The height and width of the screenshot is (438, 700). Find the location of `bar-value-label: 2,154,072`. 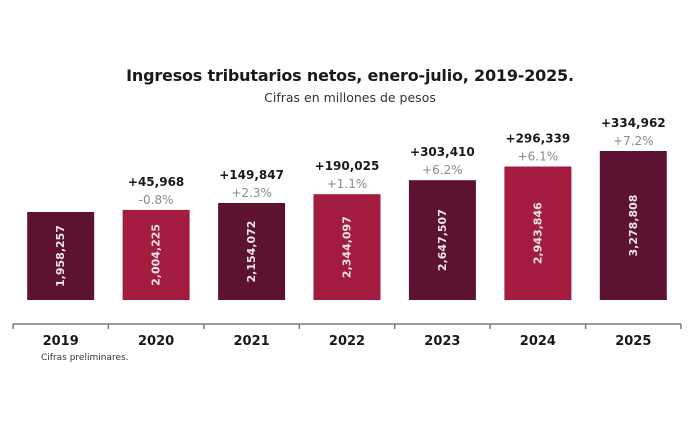

bar-value-label: 2,154,072 is located at coordinates (251, 252).